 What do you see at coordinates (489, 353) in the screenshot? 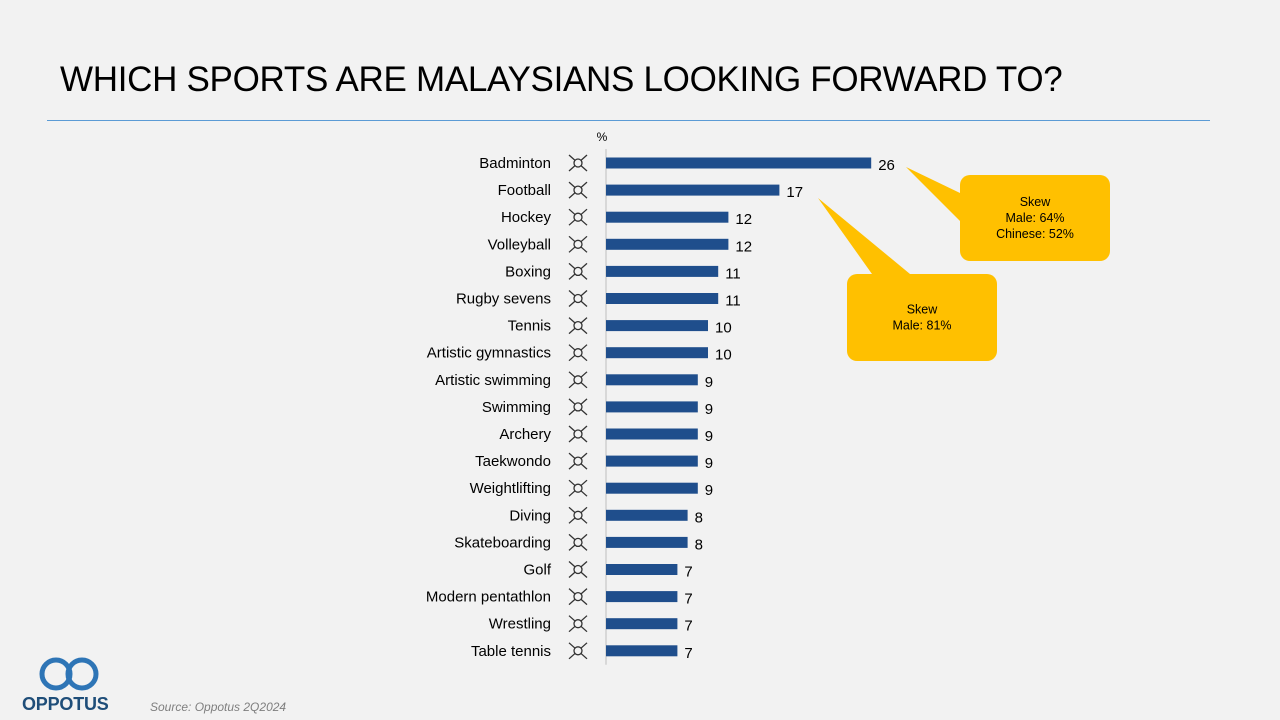
I see `category-label: Artistic gymnastics` at bounding box center [489, 353].